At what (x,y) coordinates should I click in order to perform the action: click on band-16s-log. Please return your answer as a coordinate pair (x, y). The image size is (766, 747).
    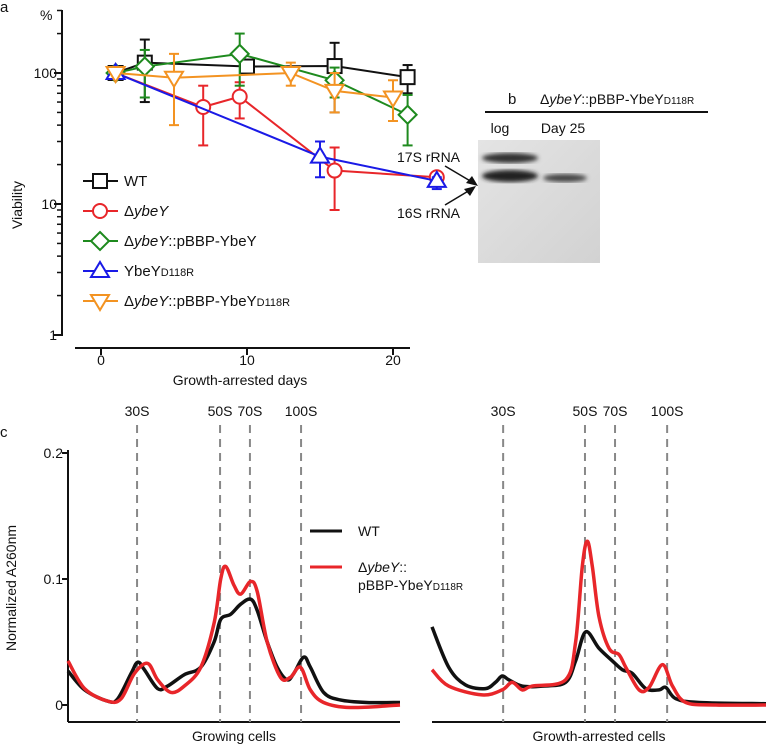
    Looking at the image, I should click on (510, 176).